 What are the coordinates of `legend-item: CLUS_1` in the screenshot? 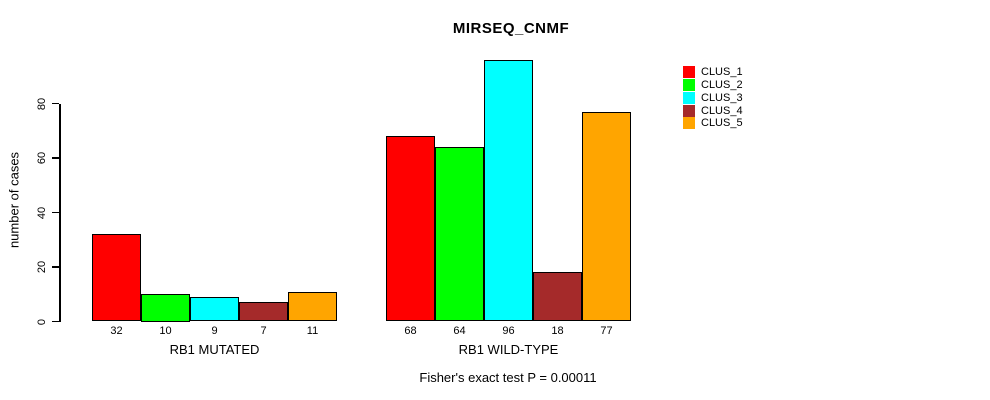 It's located at (713, 72).